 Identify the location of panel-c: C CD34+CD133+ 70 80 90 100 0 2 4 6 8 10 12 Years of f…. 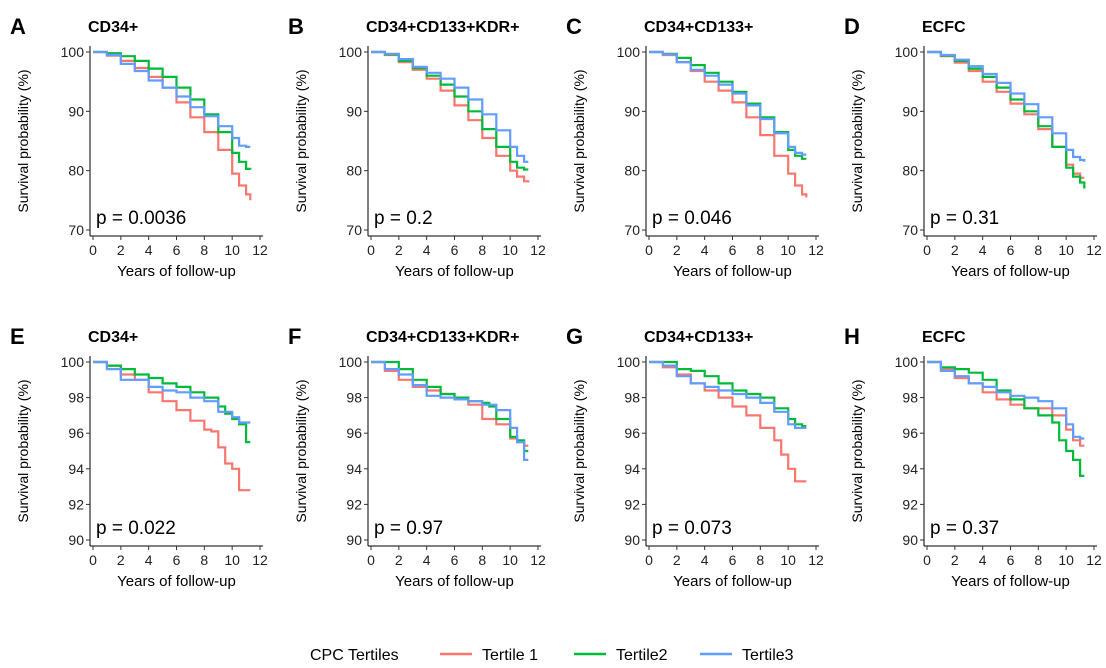
(695, 147).